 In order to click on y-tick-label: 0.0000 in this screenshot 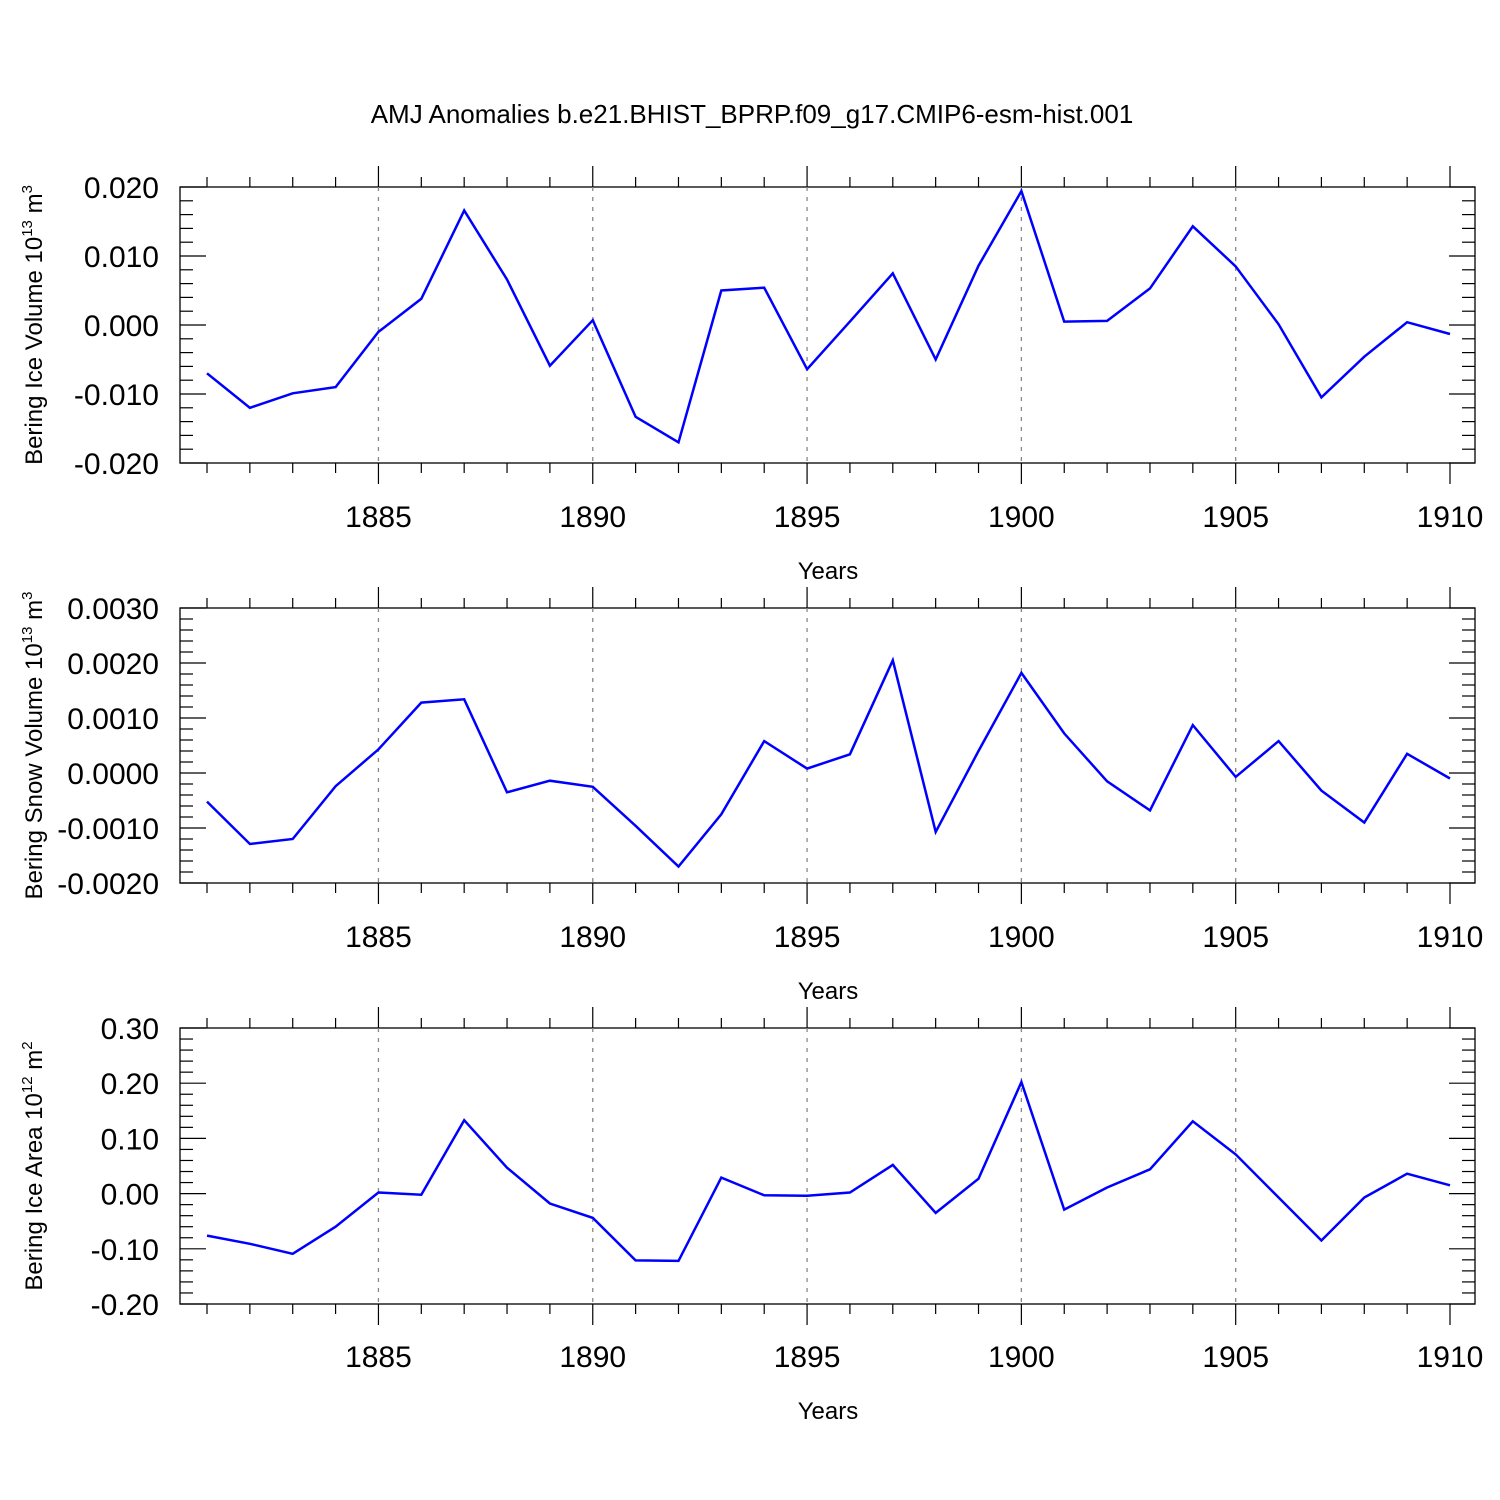, I will do `click(113, 774)`.